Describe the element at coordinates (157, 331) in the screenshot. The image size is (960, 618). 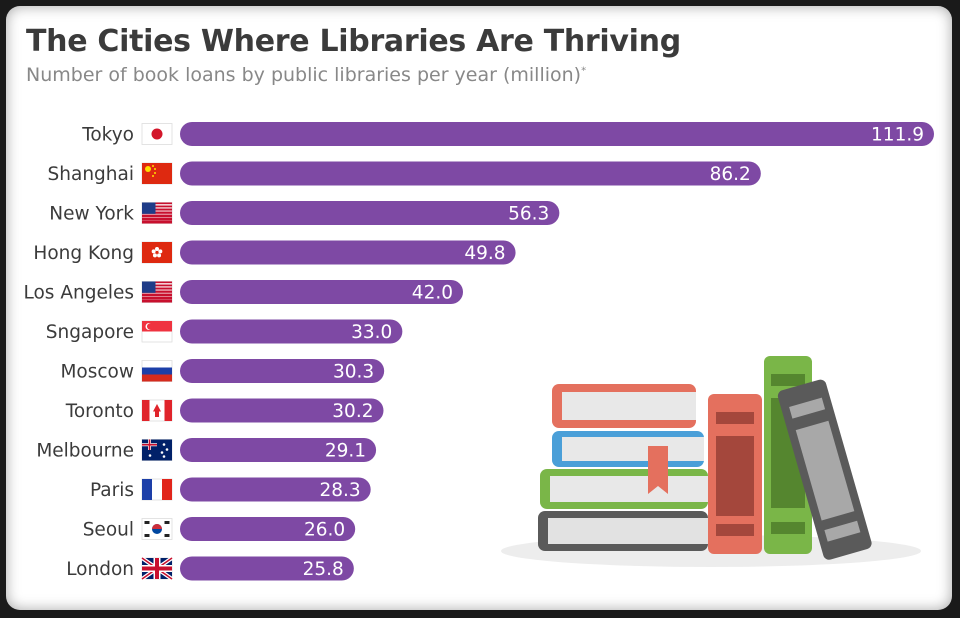
I see `singapore-flag-icon` at that location.